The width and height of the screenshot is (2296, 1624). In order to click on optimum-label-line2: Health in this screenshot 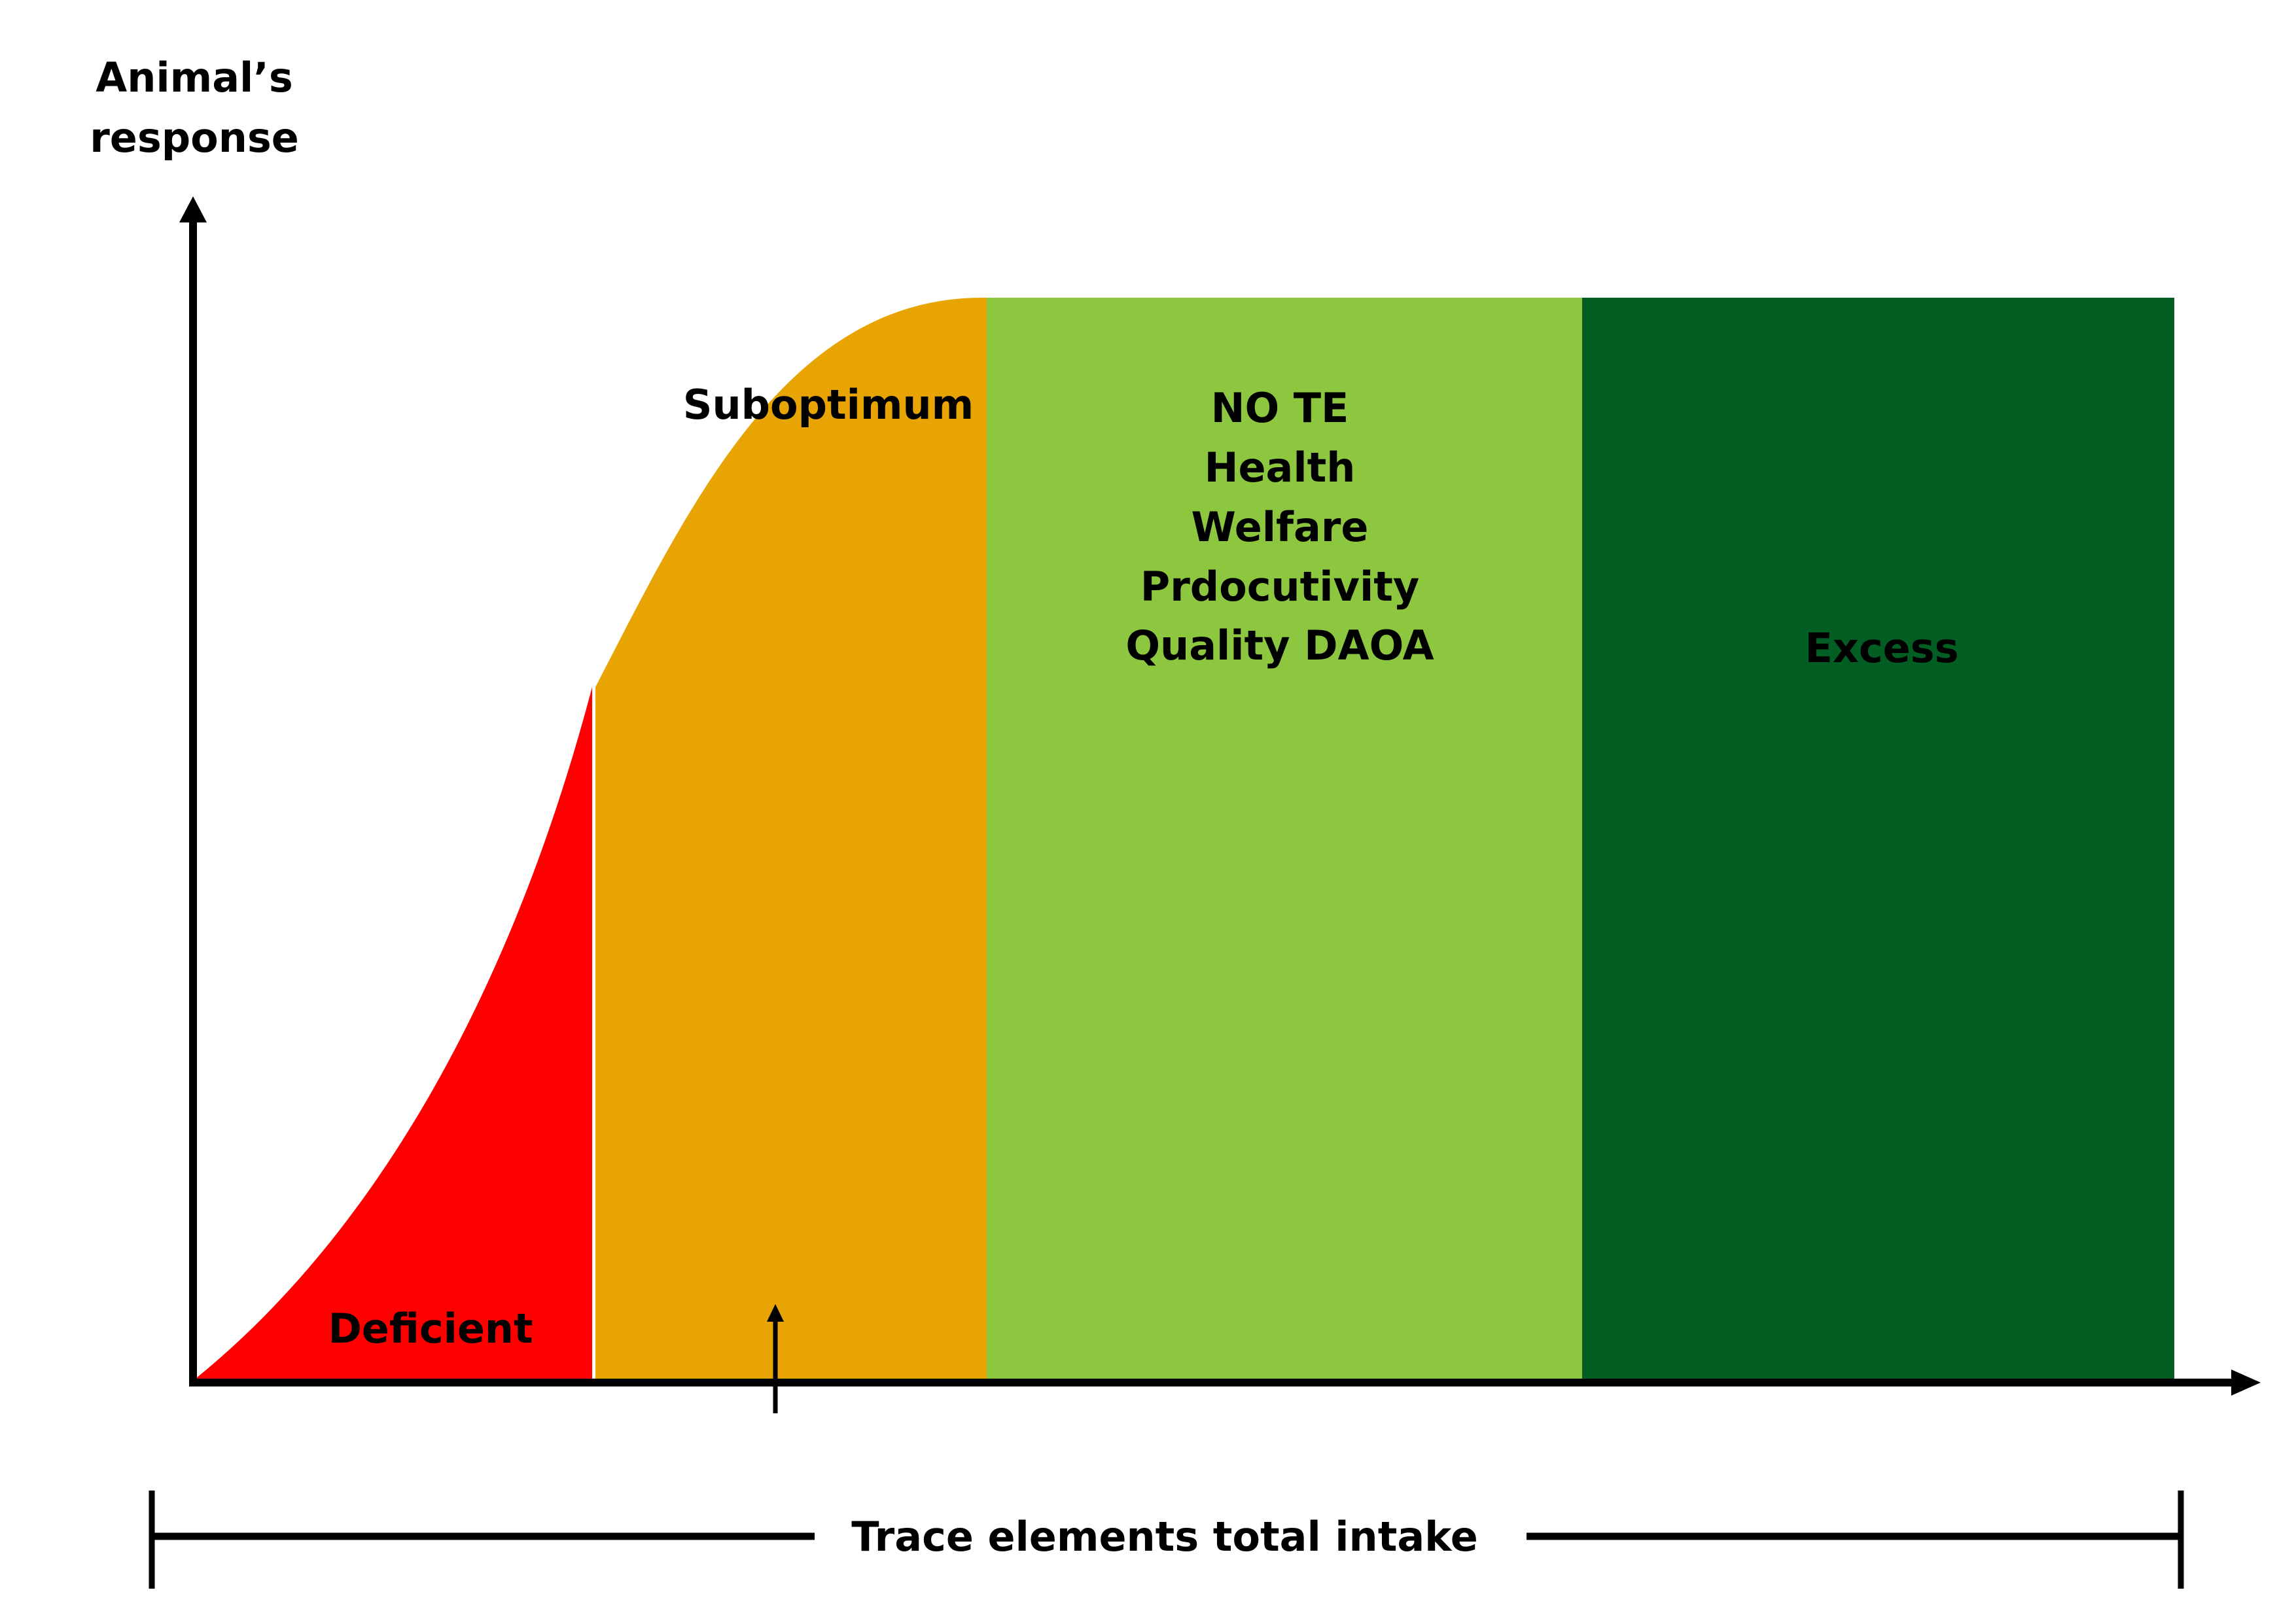, I will do `click(1280, 467)`.